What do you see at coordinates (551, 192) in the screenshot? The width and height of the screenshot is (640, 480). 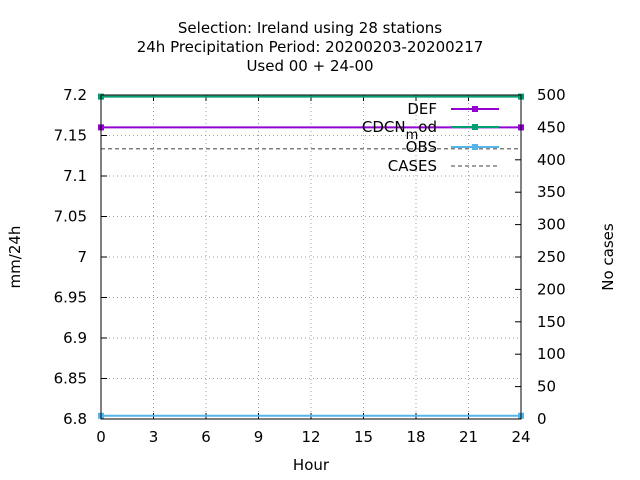 I see `y2-tick-label: 350` at bounding box center [551, 192].